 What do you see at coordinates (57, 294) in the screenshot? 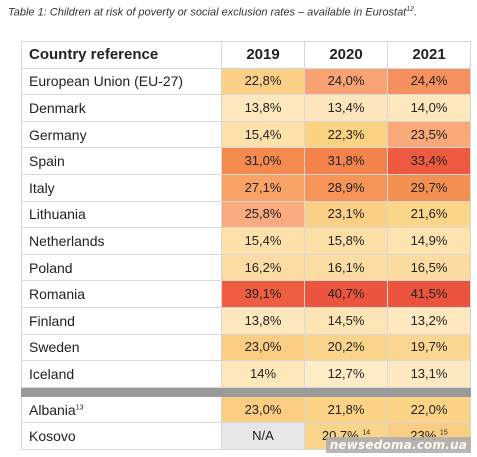
I see `country-name: Romania` at bounding box center [57, 294].